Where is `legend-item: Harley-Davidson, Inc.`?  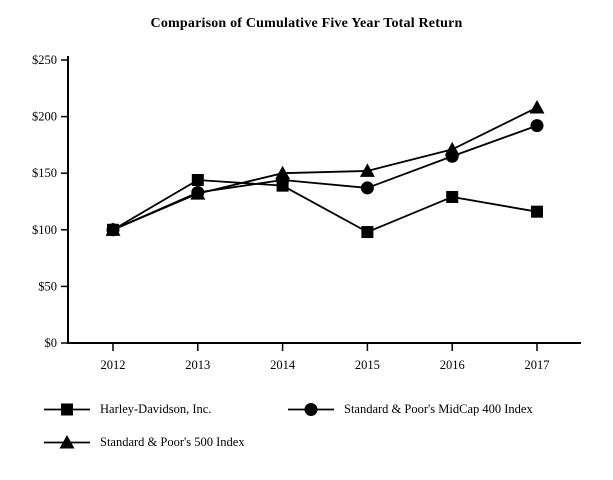
legend-item: Harley-Davidson, Inc. is located at coordinates (166, 409).